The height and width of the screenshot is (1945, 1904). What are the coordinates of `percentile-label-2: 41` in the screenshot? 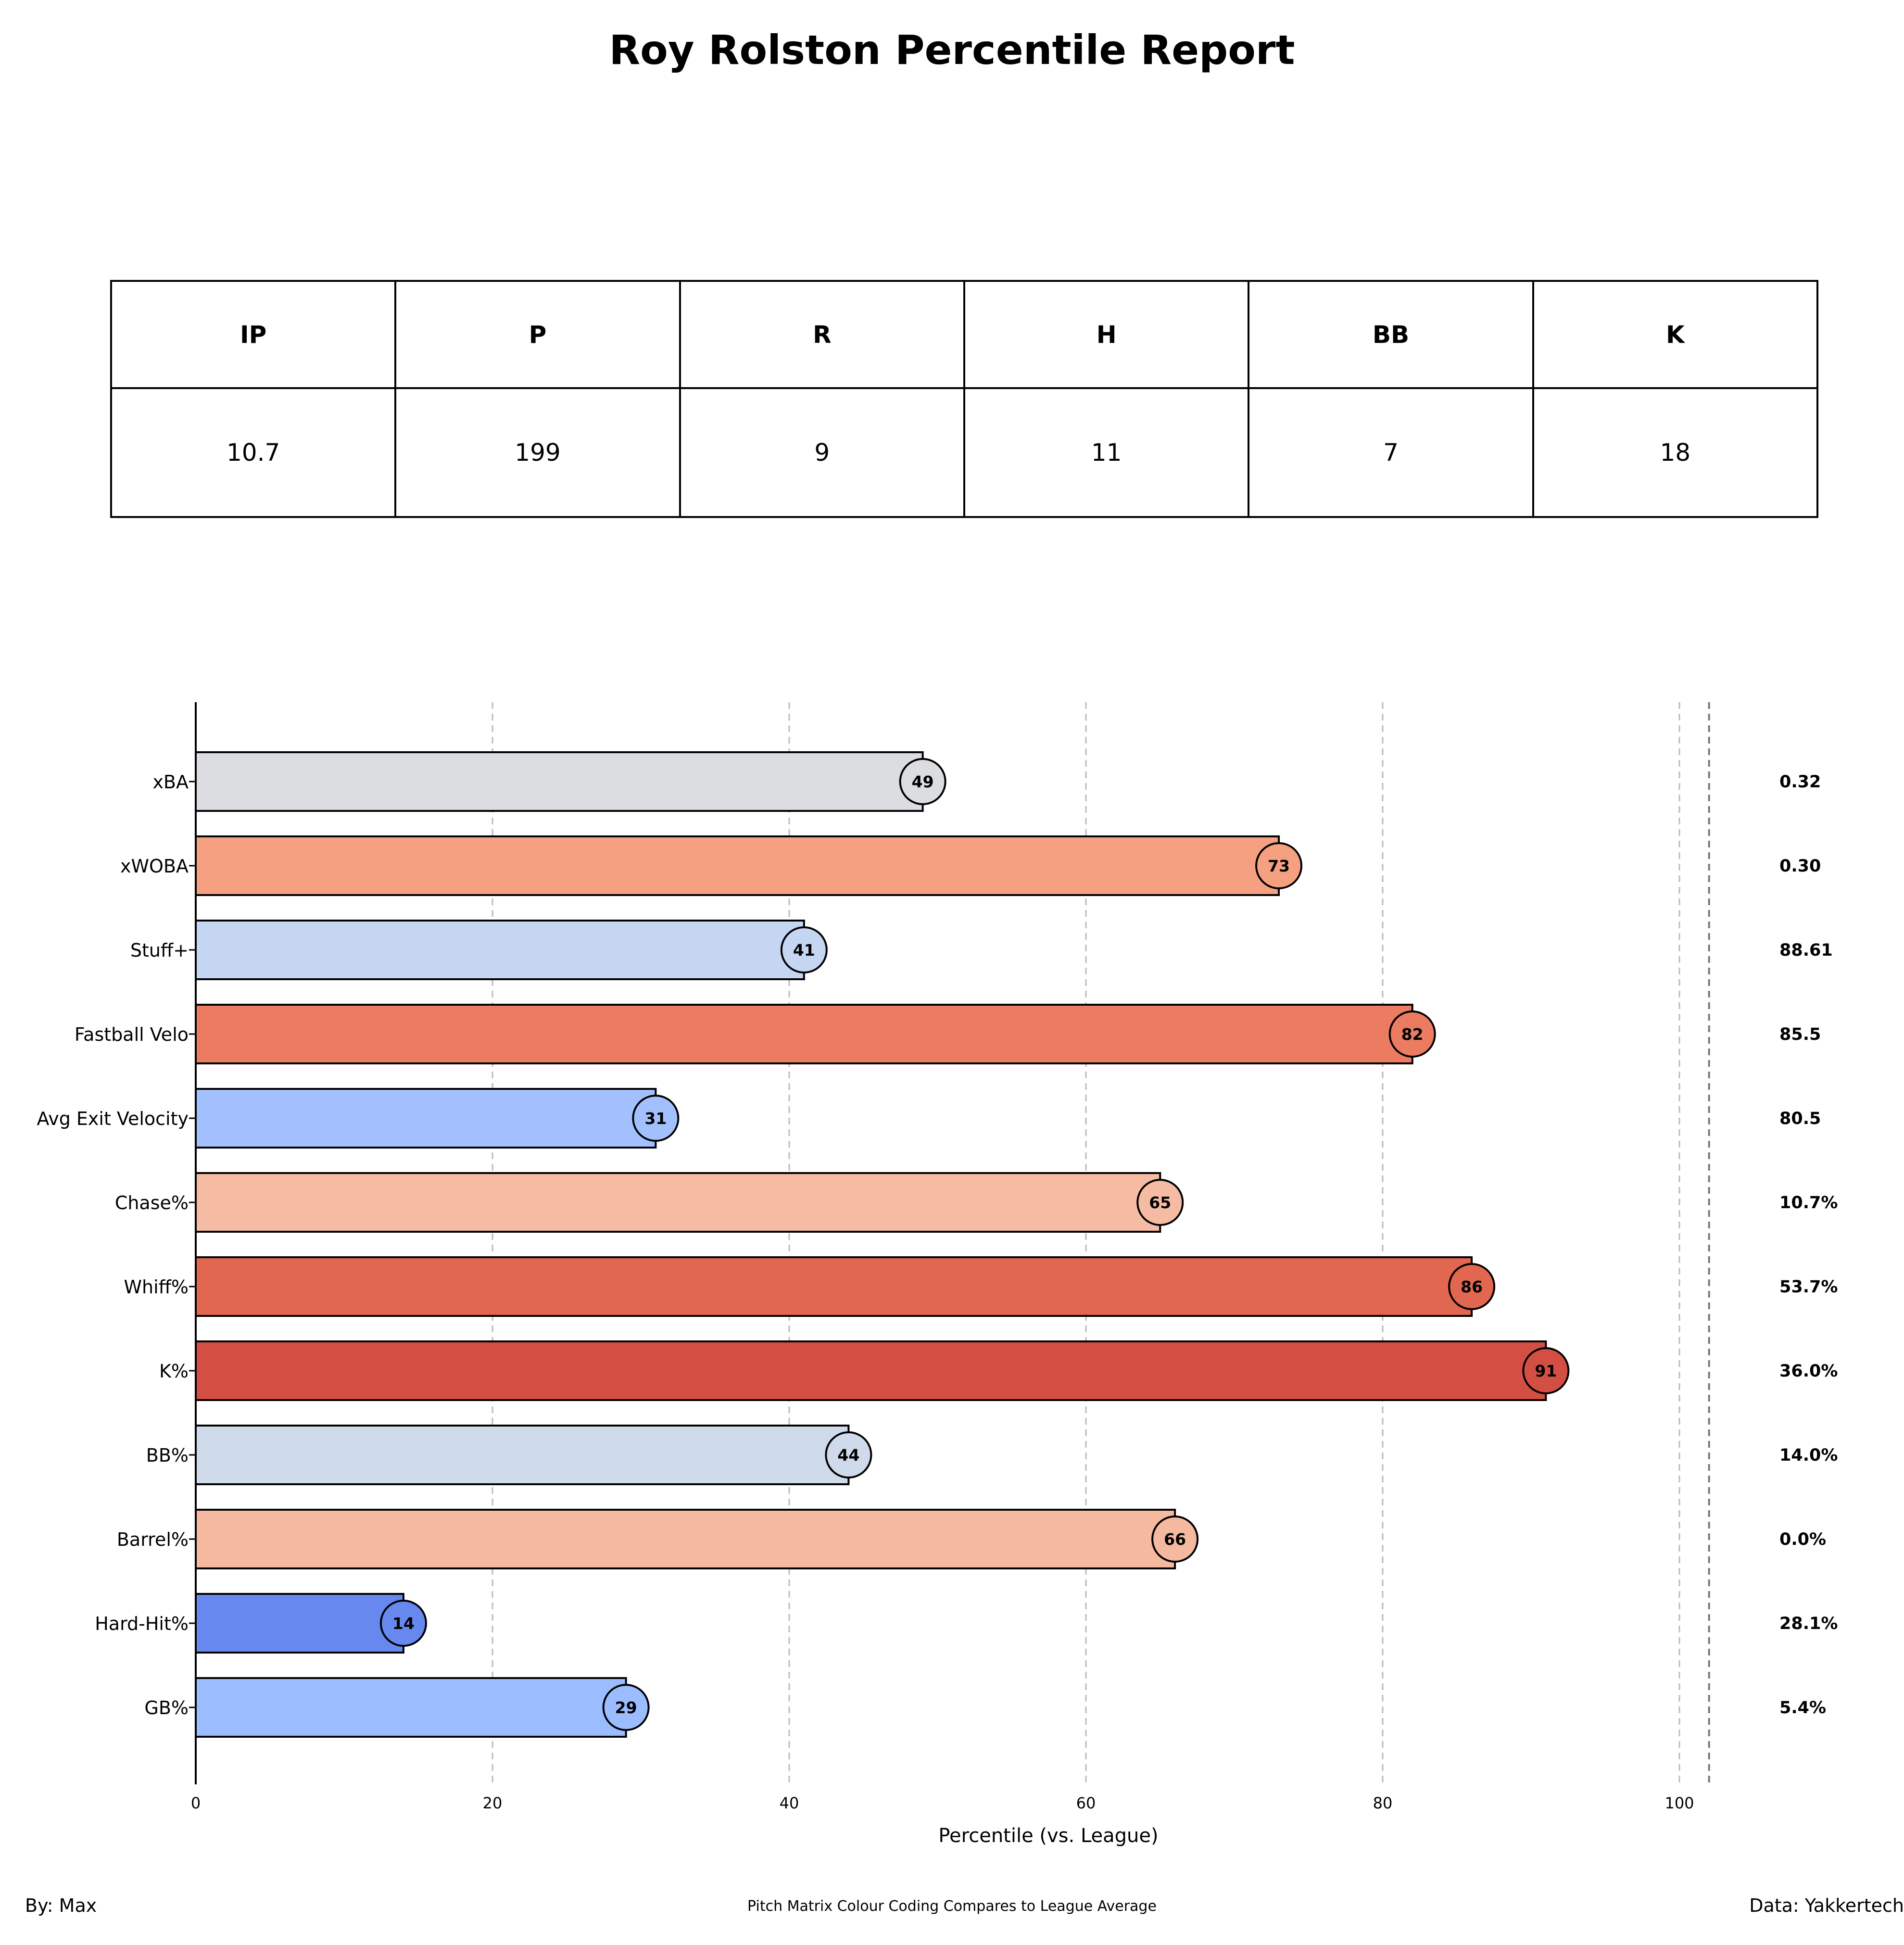 It's located at (804, 951).